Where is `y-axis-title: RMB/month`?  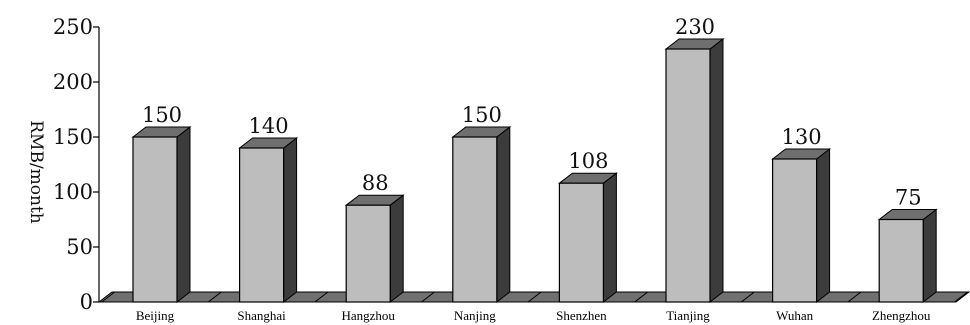 y-axis-title: RMB/month is located at coordinates (36, 172).